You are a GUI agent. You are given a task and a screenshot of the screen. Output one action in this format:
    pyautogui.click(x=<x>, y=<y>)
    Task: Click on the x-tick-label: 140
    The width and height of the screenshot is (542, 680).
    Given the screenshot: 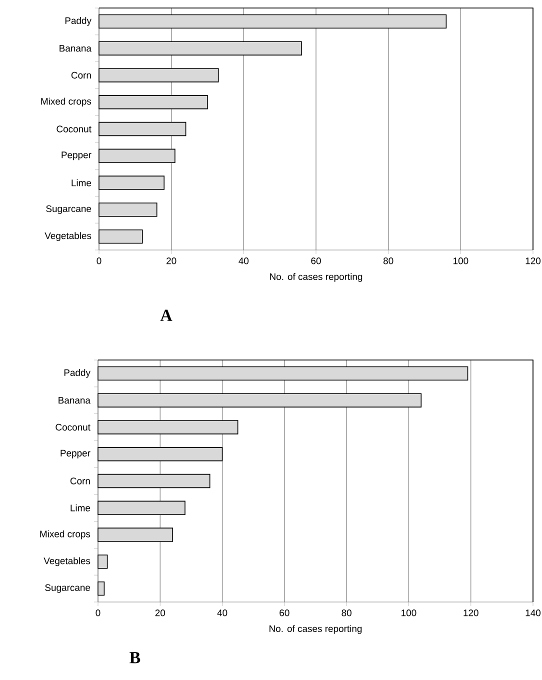 What is the action you would take?
    pyautogui.click(x=533, y=613)
    